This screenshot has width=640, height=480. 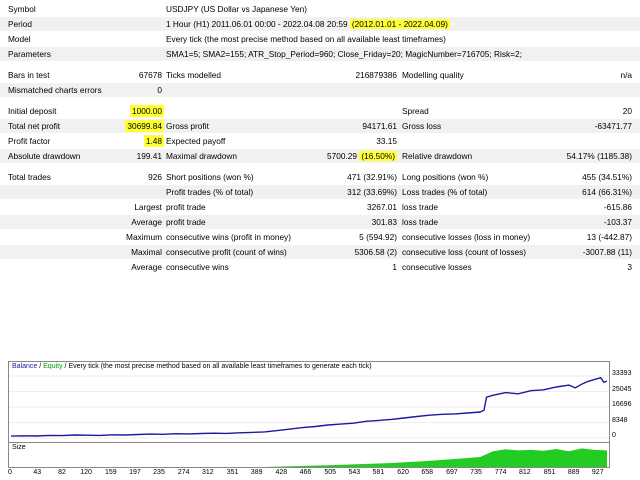 I want to click on x-tick-label: 159, so click(x=110, y=472).